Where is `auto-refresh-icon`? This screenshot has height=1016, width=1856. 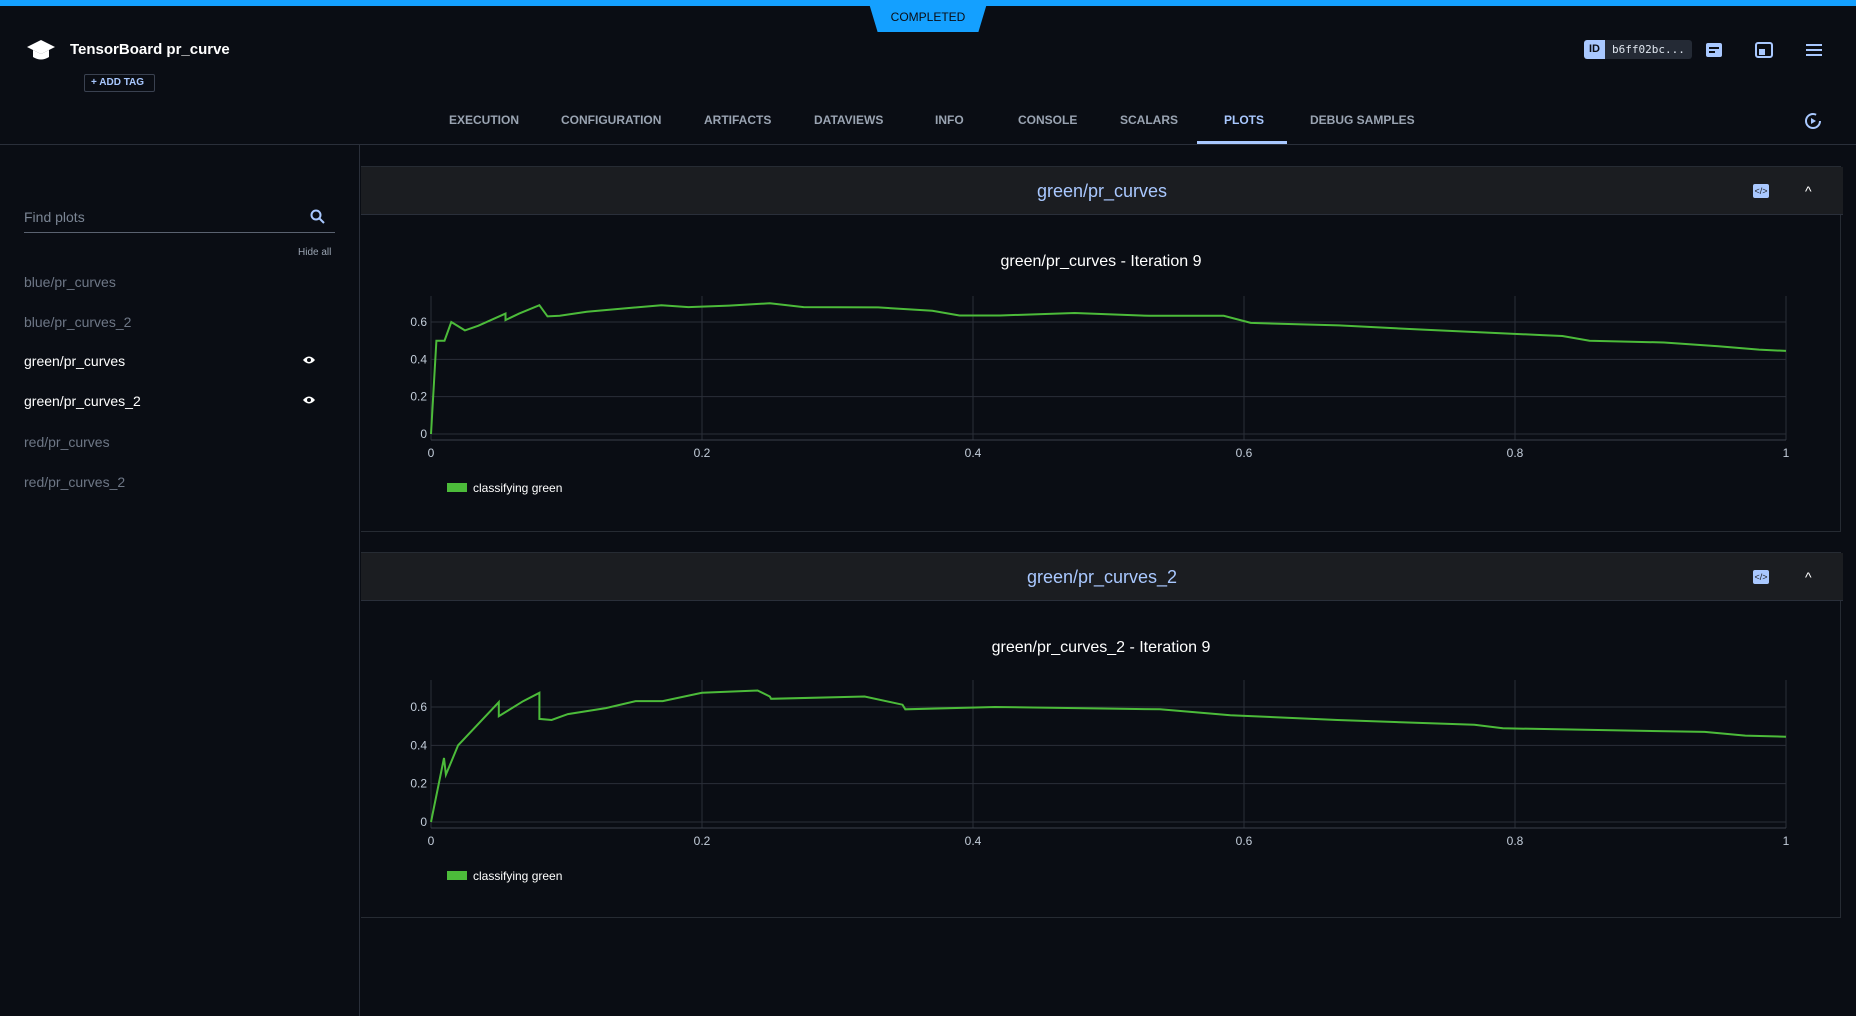 auto-refresh-icon is located at coordinates (1813, 121).